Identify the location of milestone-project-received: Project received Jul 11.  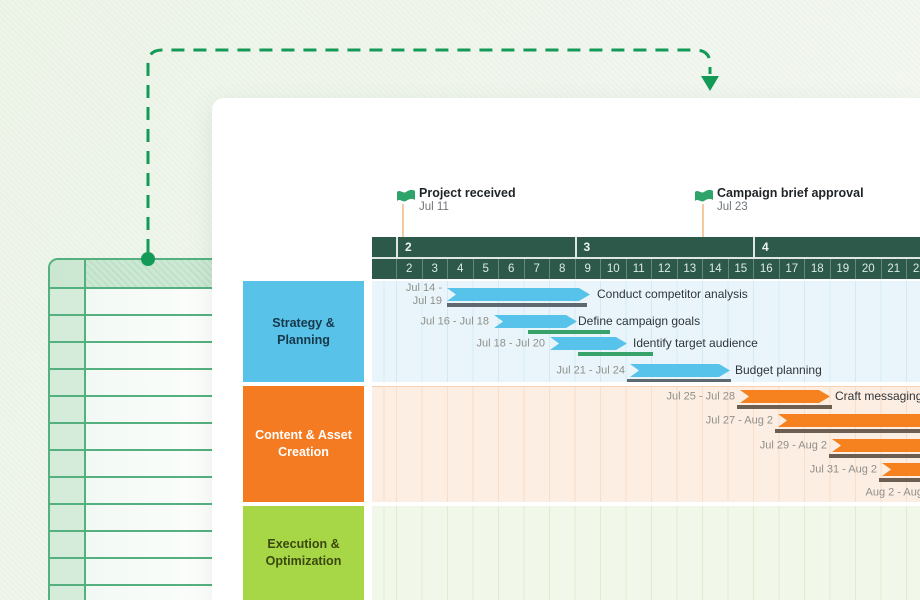
(456, 200).